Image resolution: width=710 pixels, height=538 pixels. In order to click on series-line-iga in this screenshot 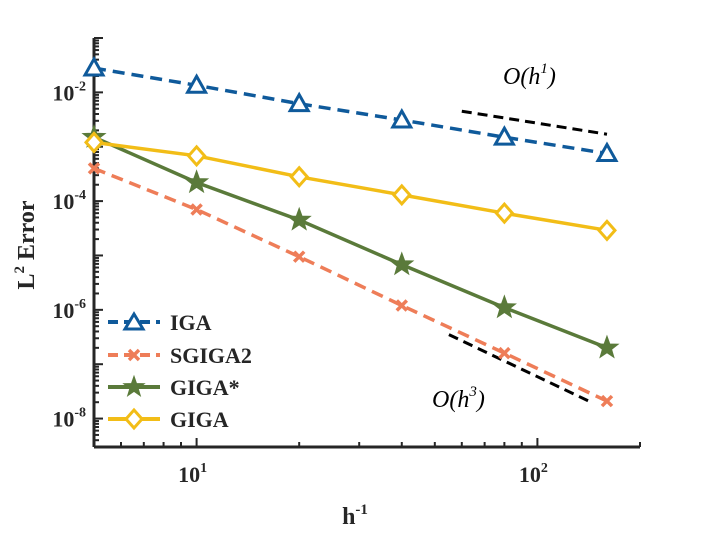, I will do `click(350, 111)`.